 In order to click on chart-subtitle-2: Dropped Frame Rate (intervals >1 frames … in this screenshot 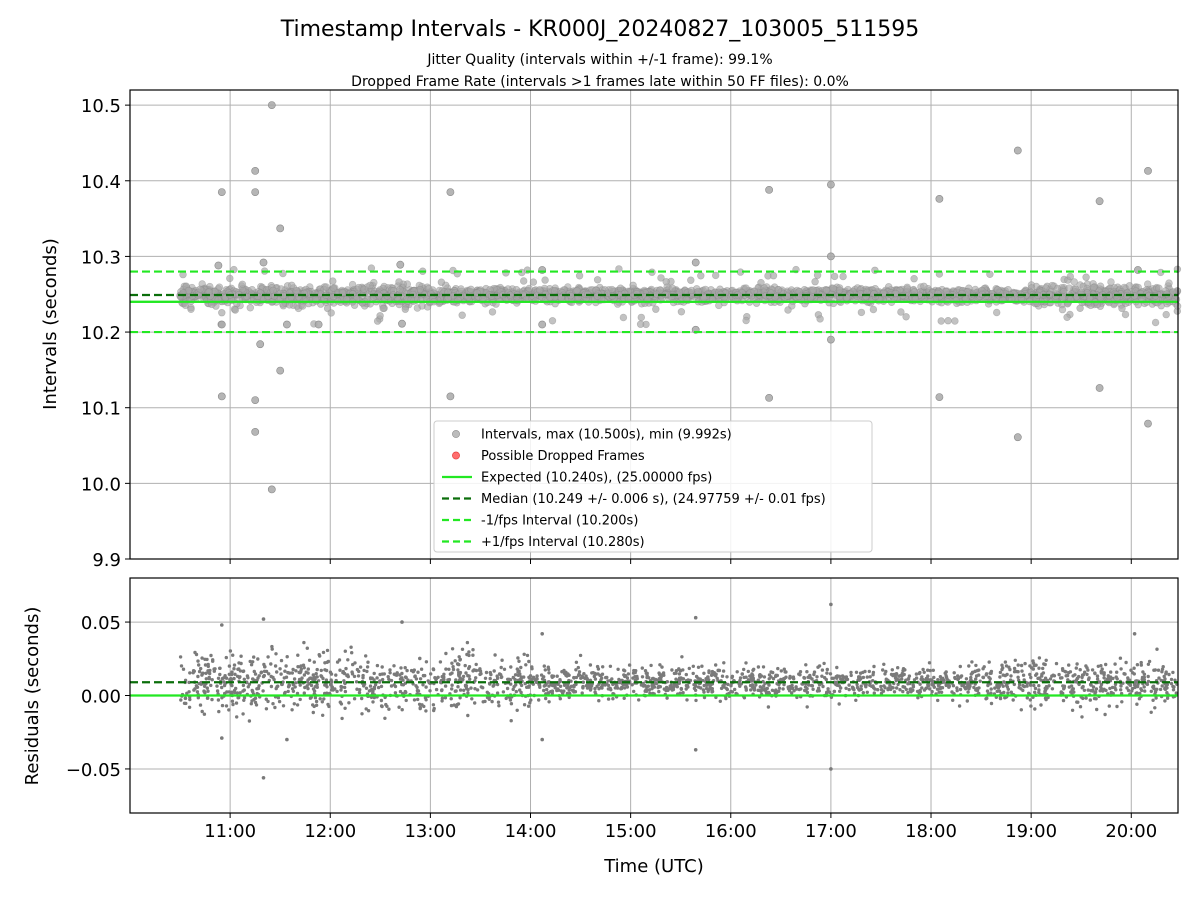, I will do `click(600, 82)`.